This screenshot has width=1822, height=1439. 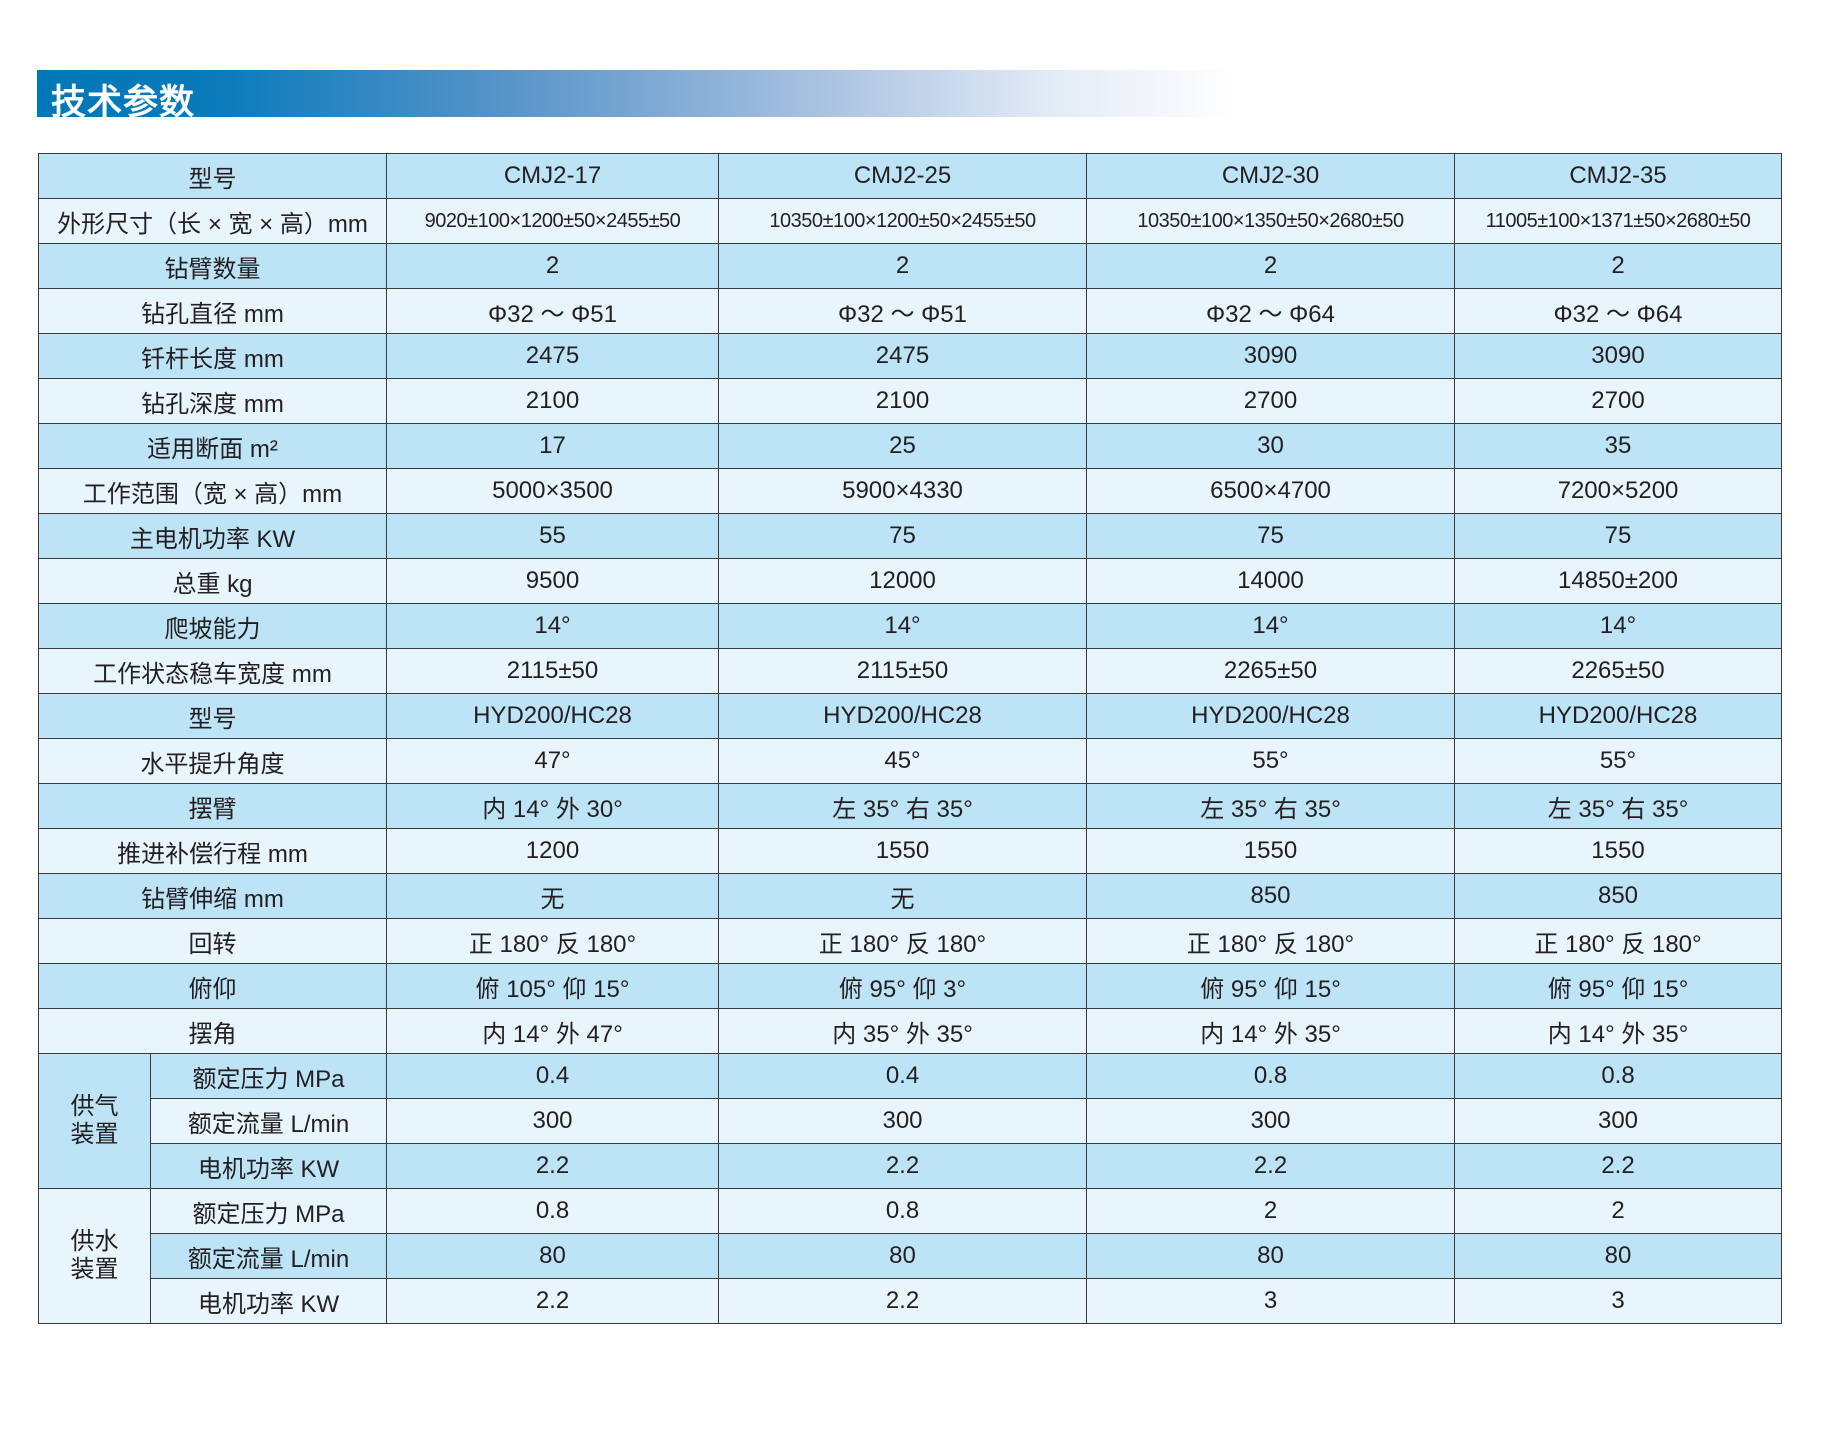 I want to click on model-header-cell: CMJ2-25, so click(x=902, y=176).